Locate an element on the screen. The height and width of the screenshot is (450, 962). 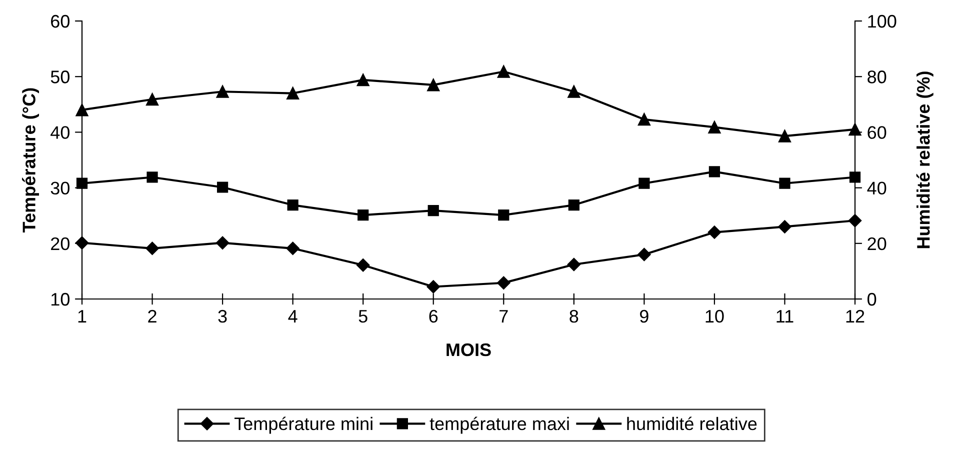
y2-tick-label: 80 is located at coordinates (877, 77).